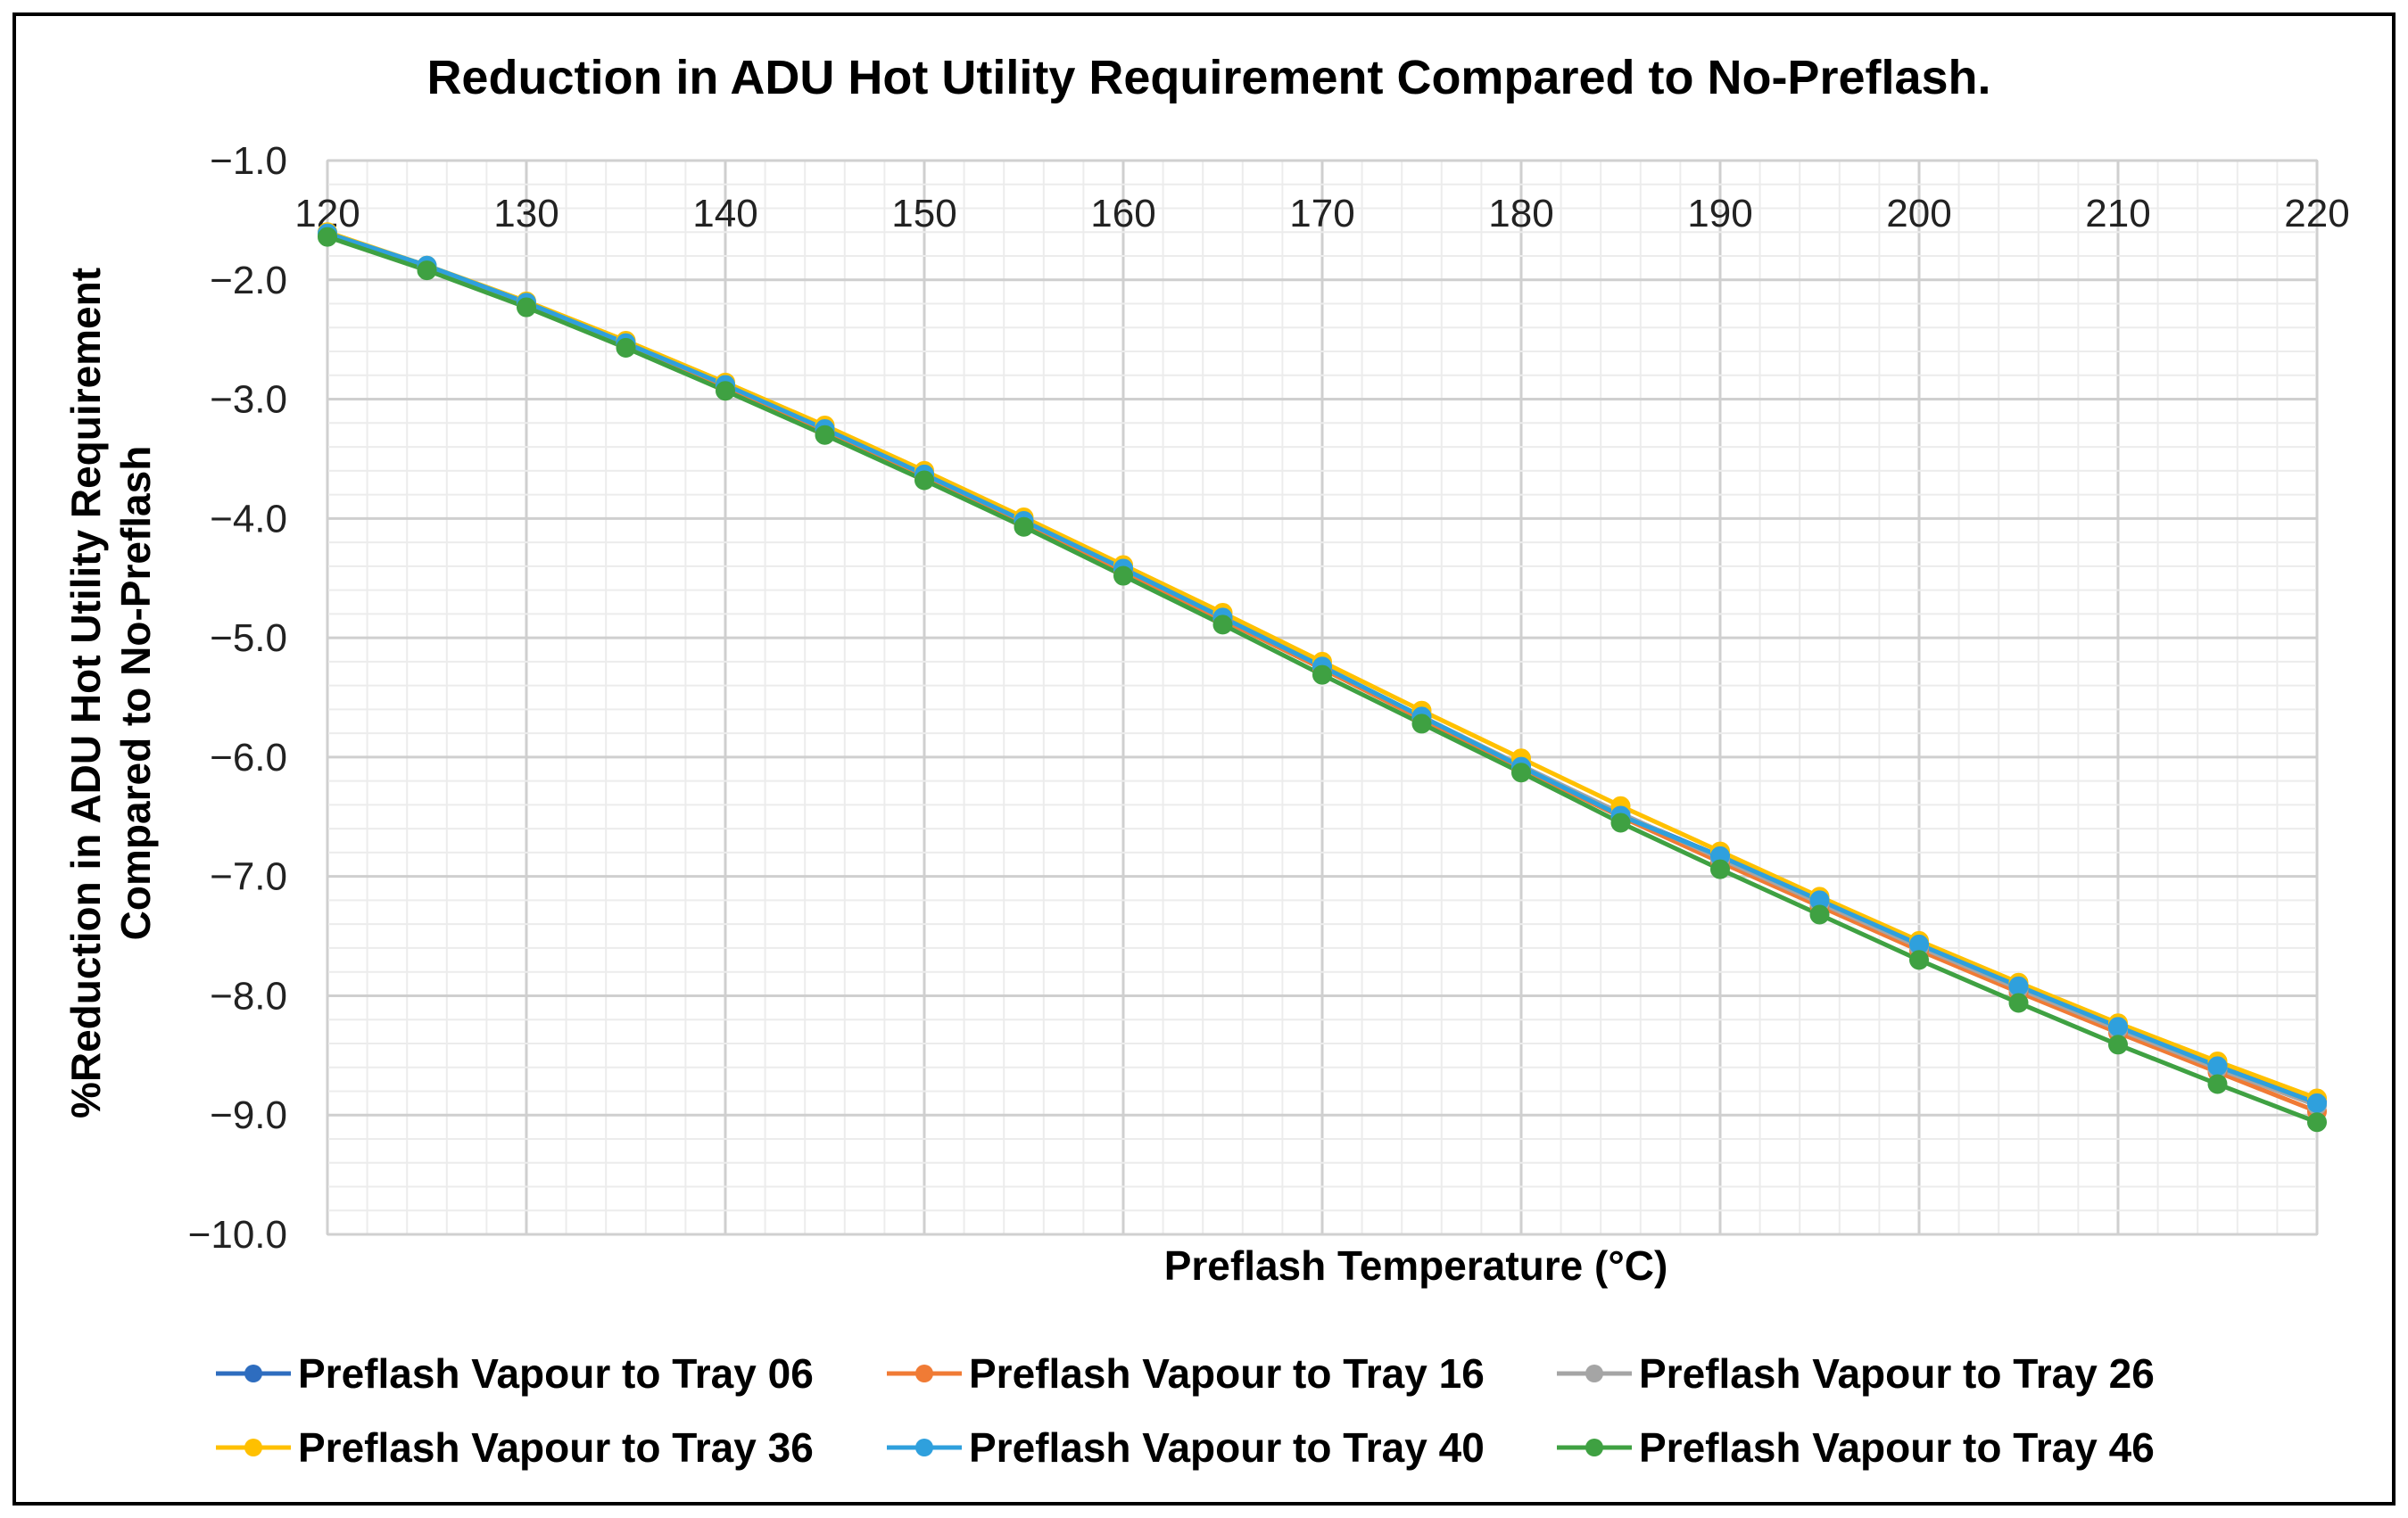  Describe the element at coordinates (249, 518) in the screenshot. I see `y-tick-label: −4.0` at that location.